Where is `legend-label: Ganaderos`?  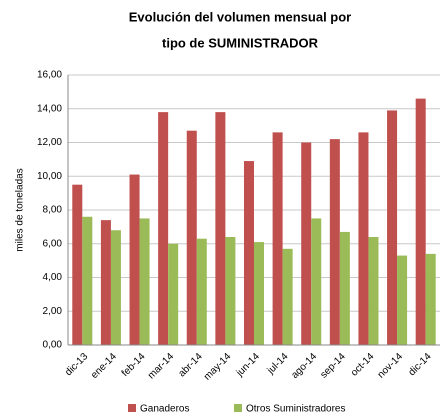 legend-label: Ganaderos is located at coordinates (164, 409).